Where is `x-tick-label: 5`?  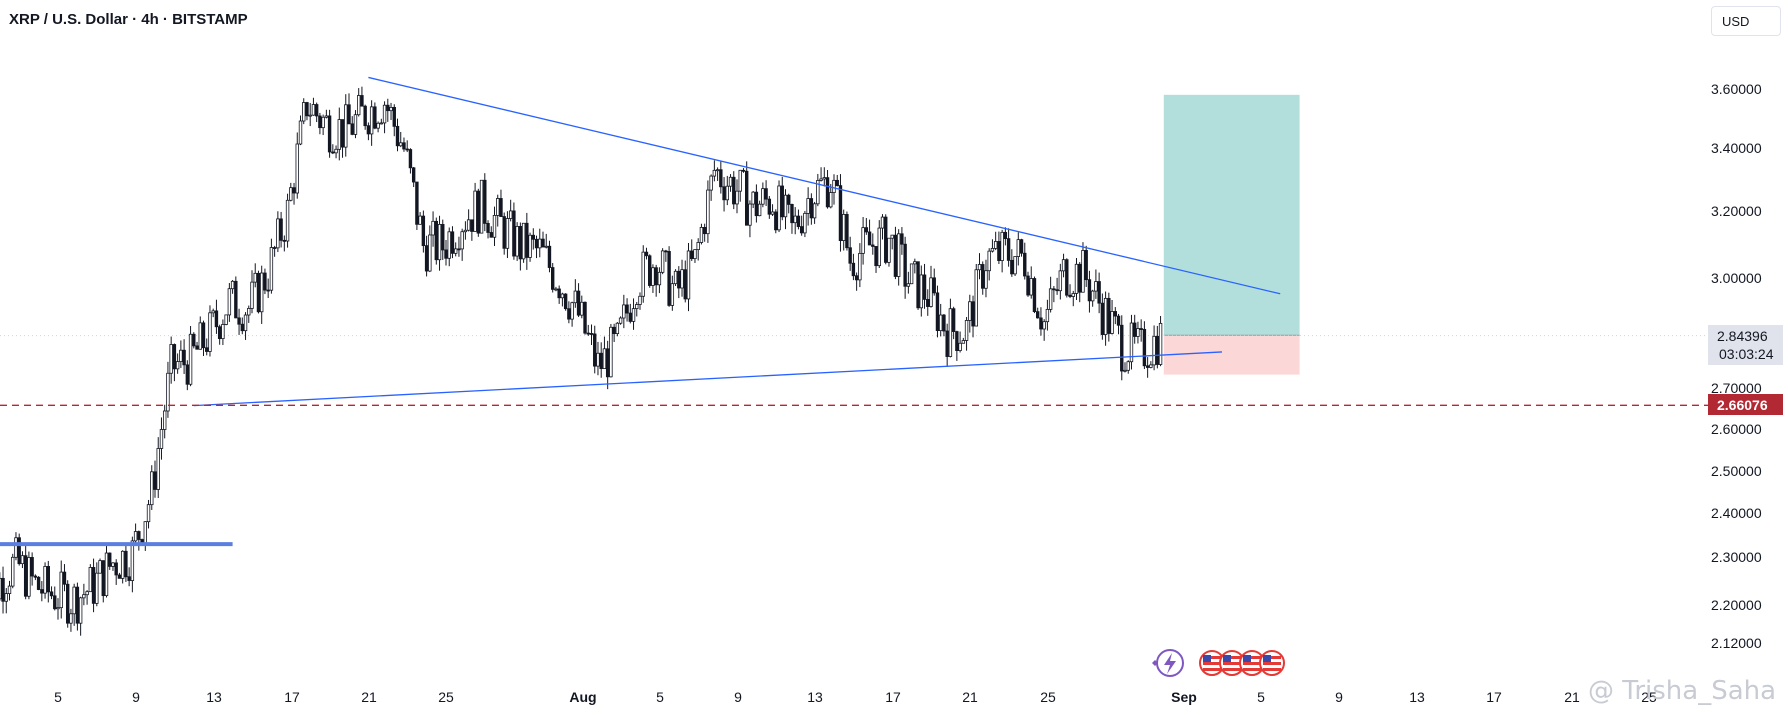 x-tick-label: 5 is located at coordinates (1261, 697).